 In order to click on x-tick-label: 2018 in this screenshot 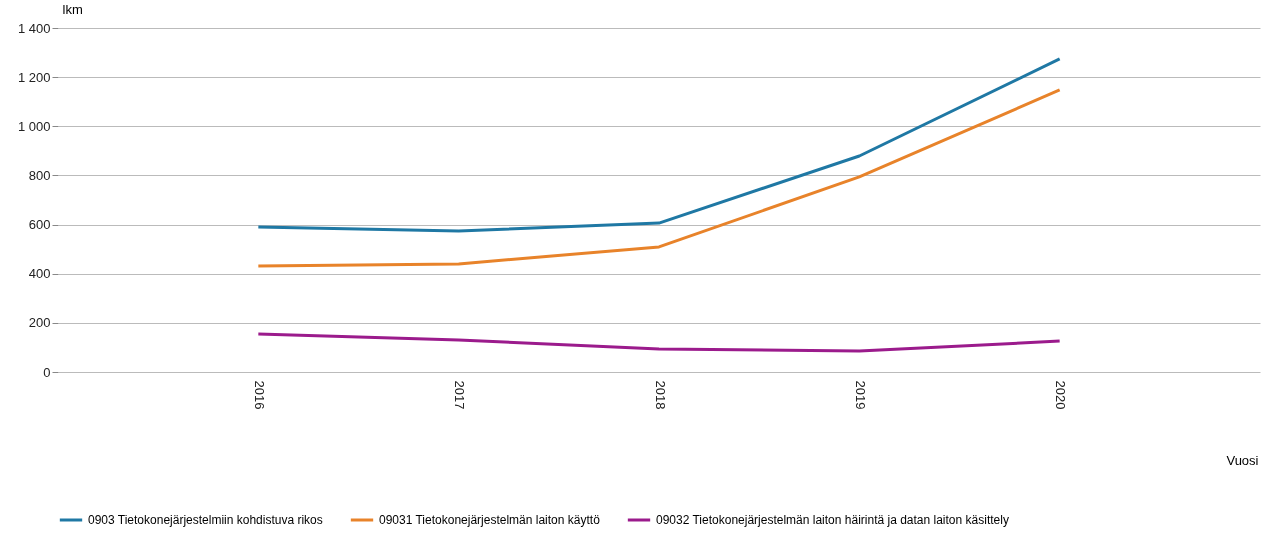, I will do `click(660, 395)`.